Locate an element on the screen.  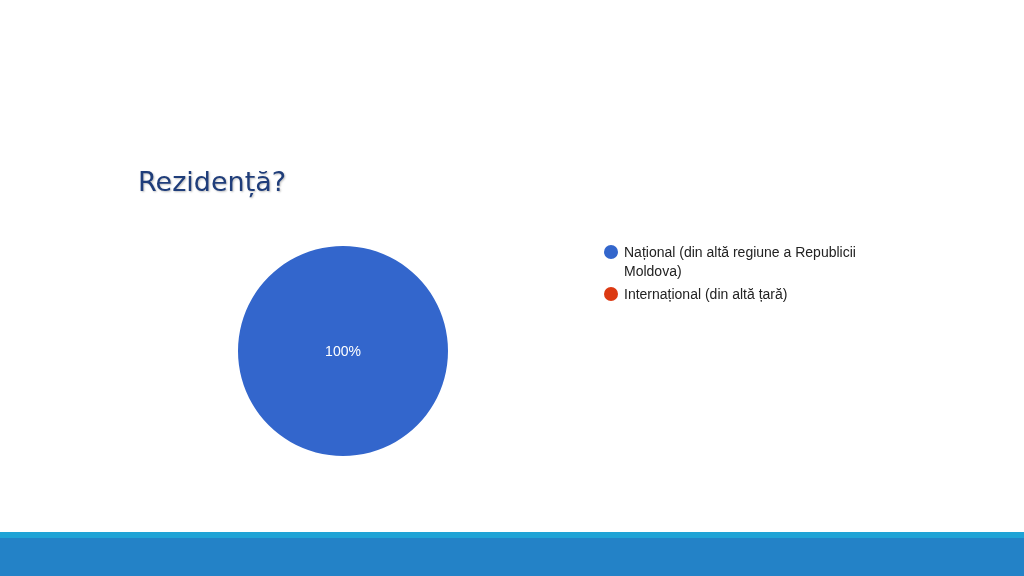
data-label: 100% is located at coordinates (343, 351).